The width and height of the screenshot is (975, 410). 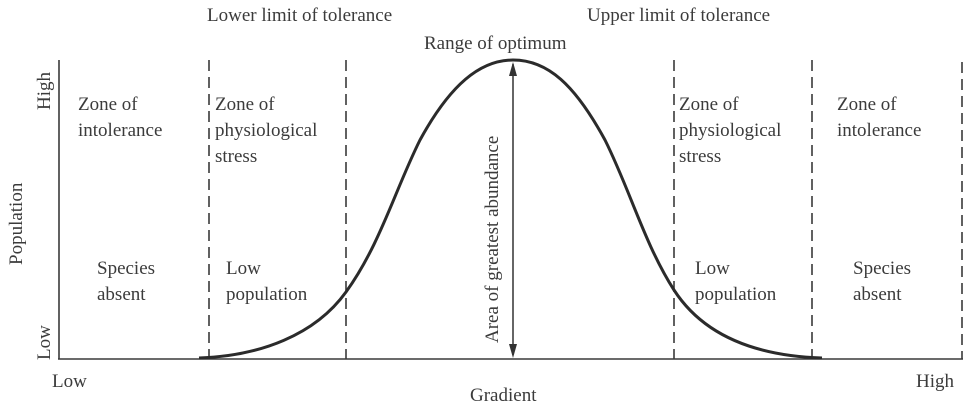 What do you see at coordinates (679, 15) in the screenshot?
I see `upper-limit-label: Upper limit of tolerance` at bounding box center [679, 15].